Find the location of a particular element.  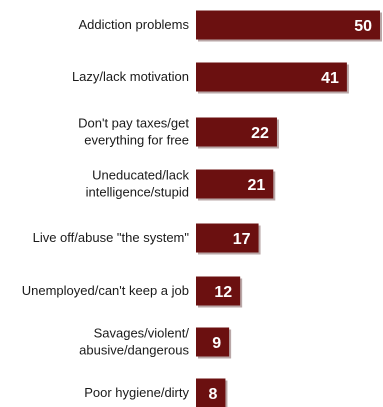

category-label-line: Unemployed/can't keep a job is located at coordinates (105, 290).